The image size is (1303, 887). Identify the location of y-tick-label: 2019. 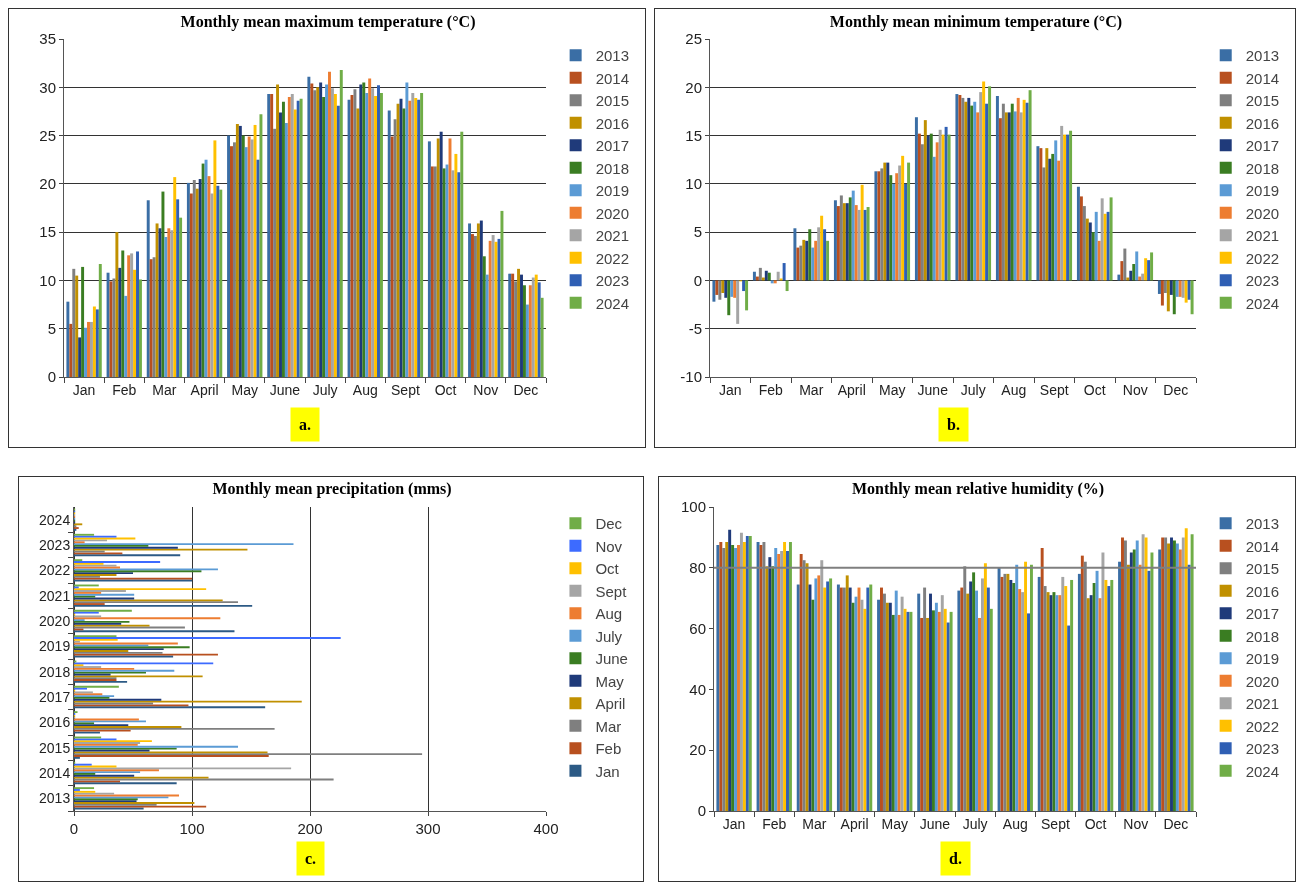
(55, 646).